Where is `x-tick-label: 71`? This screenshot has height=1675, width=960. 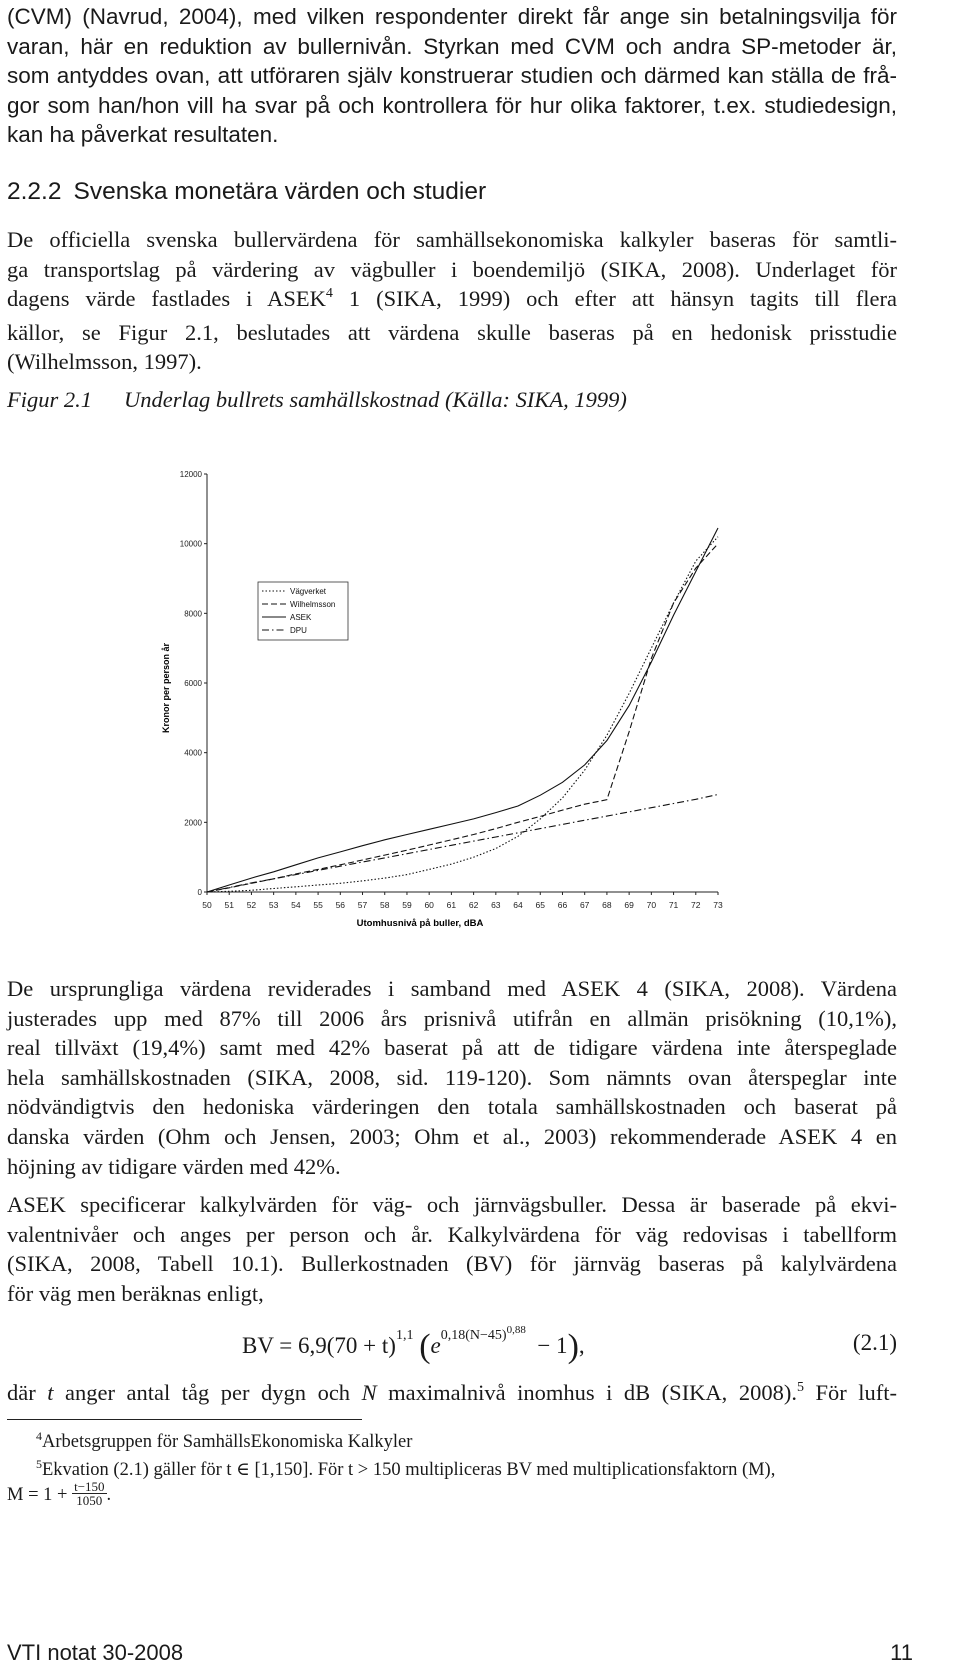
x-tick-label: 71 is located at coordinates (674, 905).